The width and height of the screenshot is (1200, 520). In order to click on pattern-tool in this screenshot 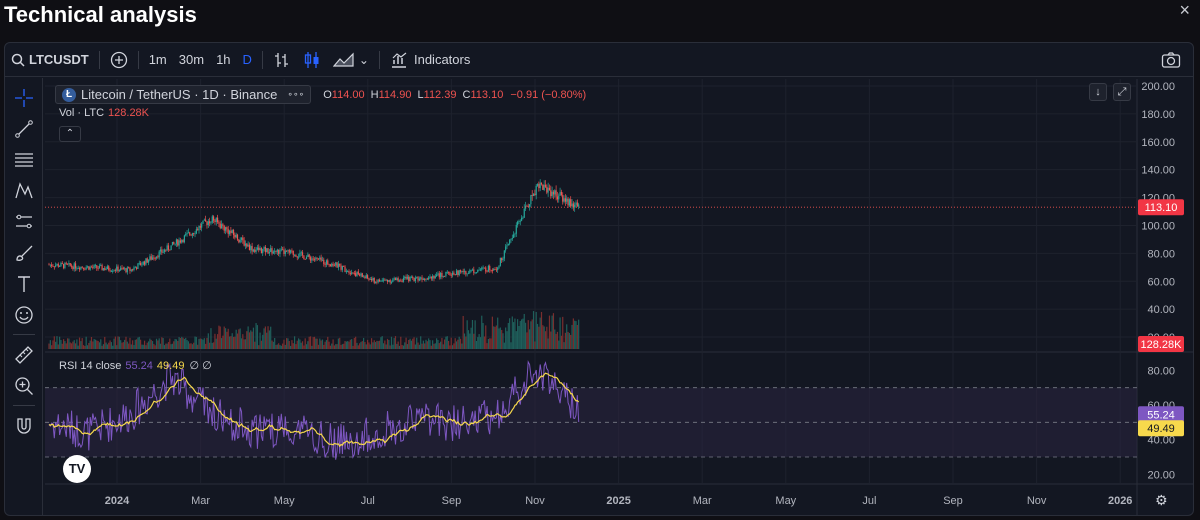, I will do `click(24, 190)`.